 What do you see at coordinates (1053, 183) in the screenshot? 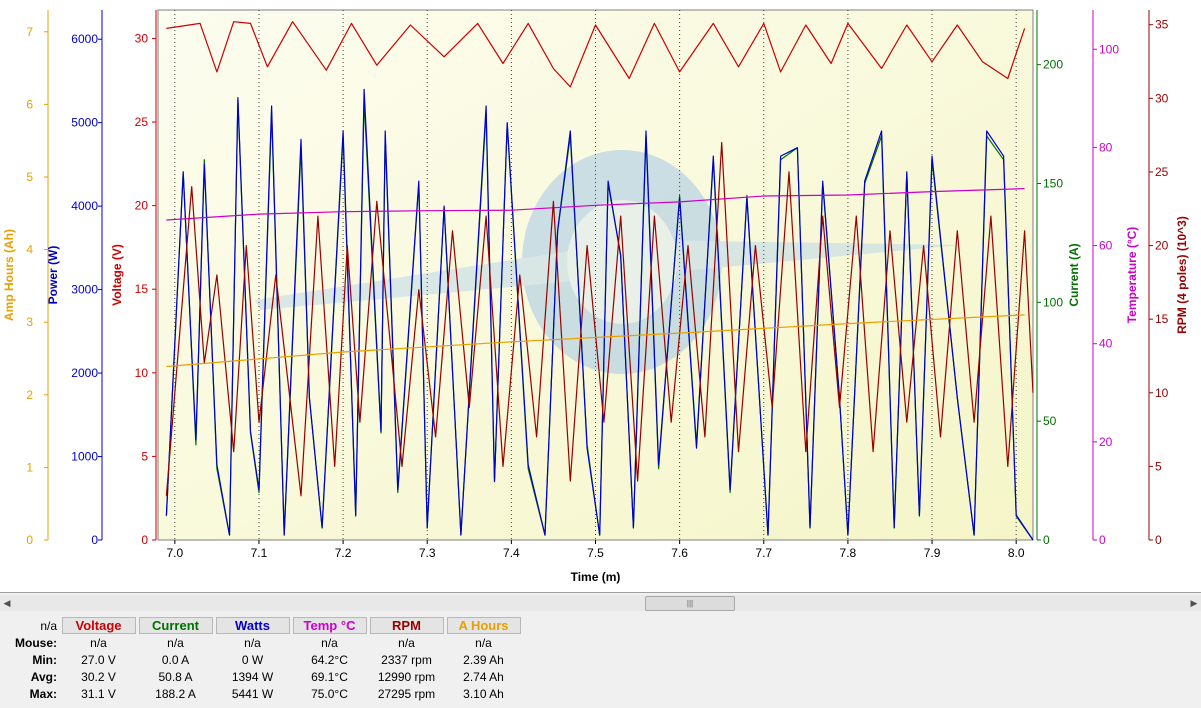
I see `current-tick-label: 150` at bounding box center [1053, 183].